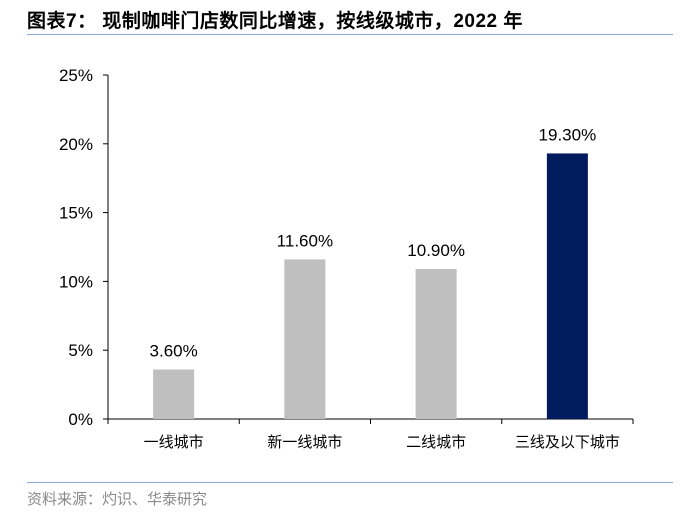 This screenshot has width=694, height=512. What do you see at coordinates (80, 419) in the screenshot?
I see `y-tick-label: 0%` at bounding box center [80, 419].